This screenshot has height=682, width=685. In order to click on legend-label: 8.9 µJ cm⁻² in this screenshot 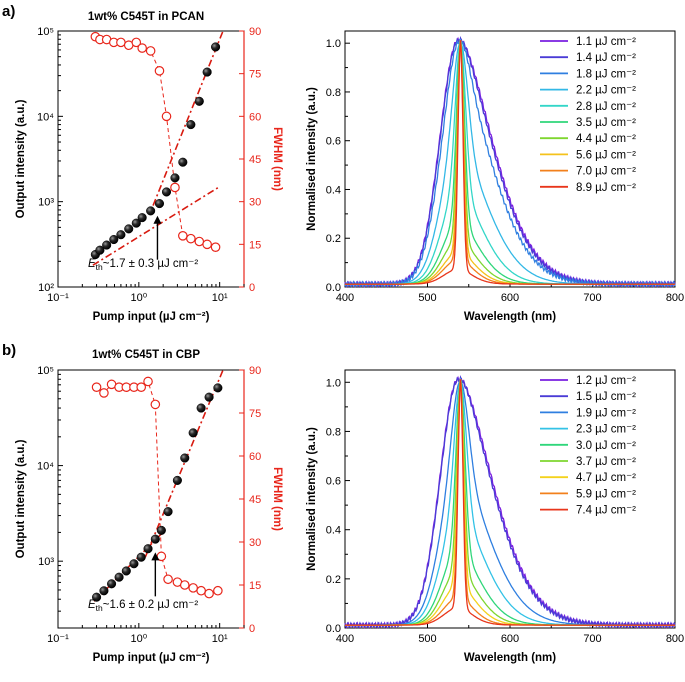, I will do `click(606, 188)`.